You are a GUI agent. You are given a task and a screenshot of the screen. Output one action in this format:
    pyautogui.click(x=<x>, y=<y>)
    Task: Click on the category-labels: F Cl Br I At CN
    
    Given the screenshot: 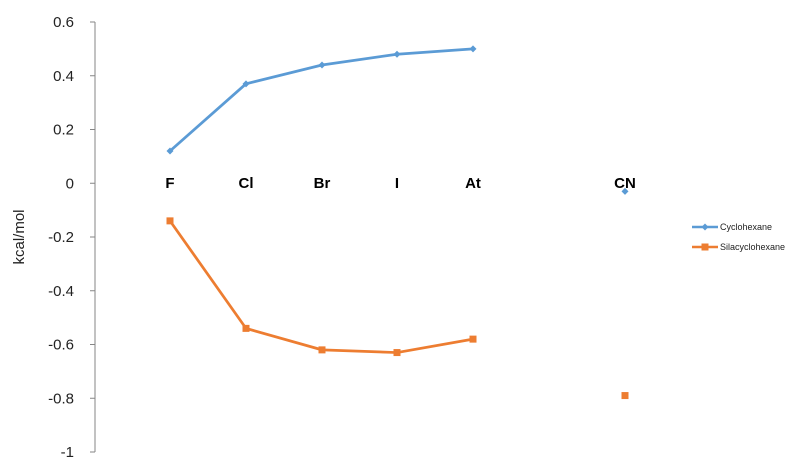 What is the action you would take?
    pyautogui.click(x=400, y=183)
    